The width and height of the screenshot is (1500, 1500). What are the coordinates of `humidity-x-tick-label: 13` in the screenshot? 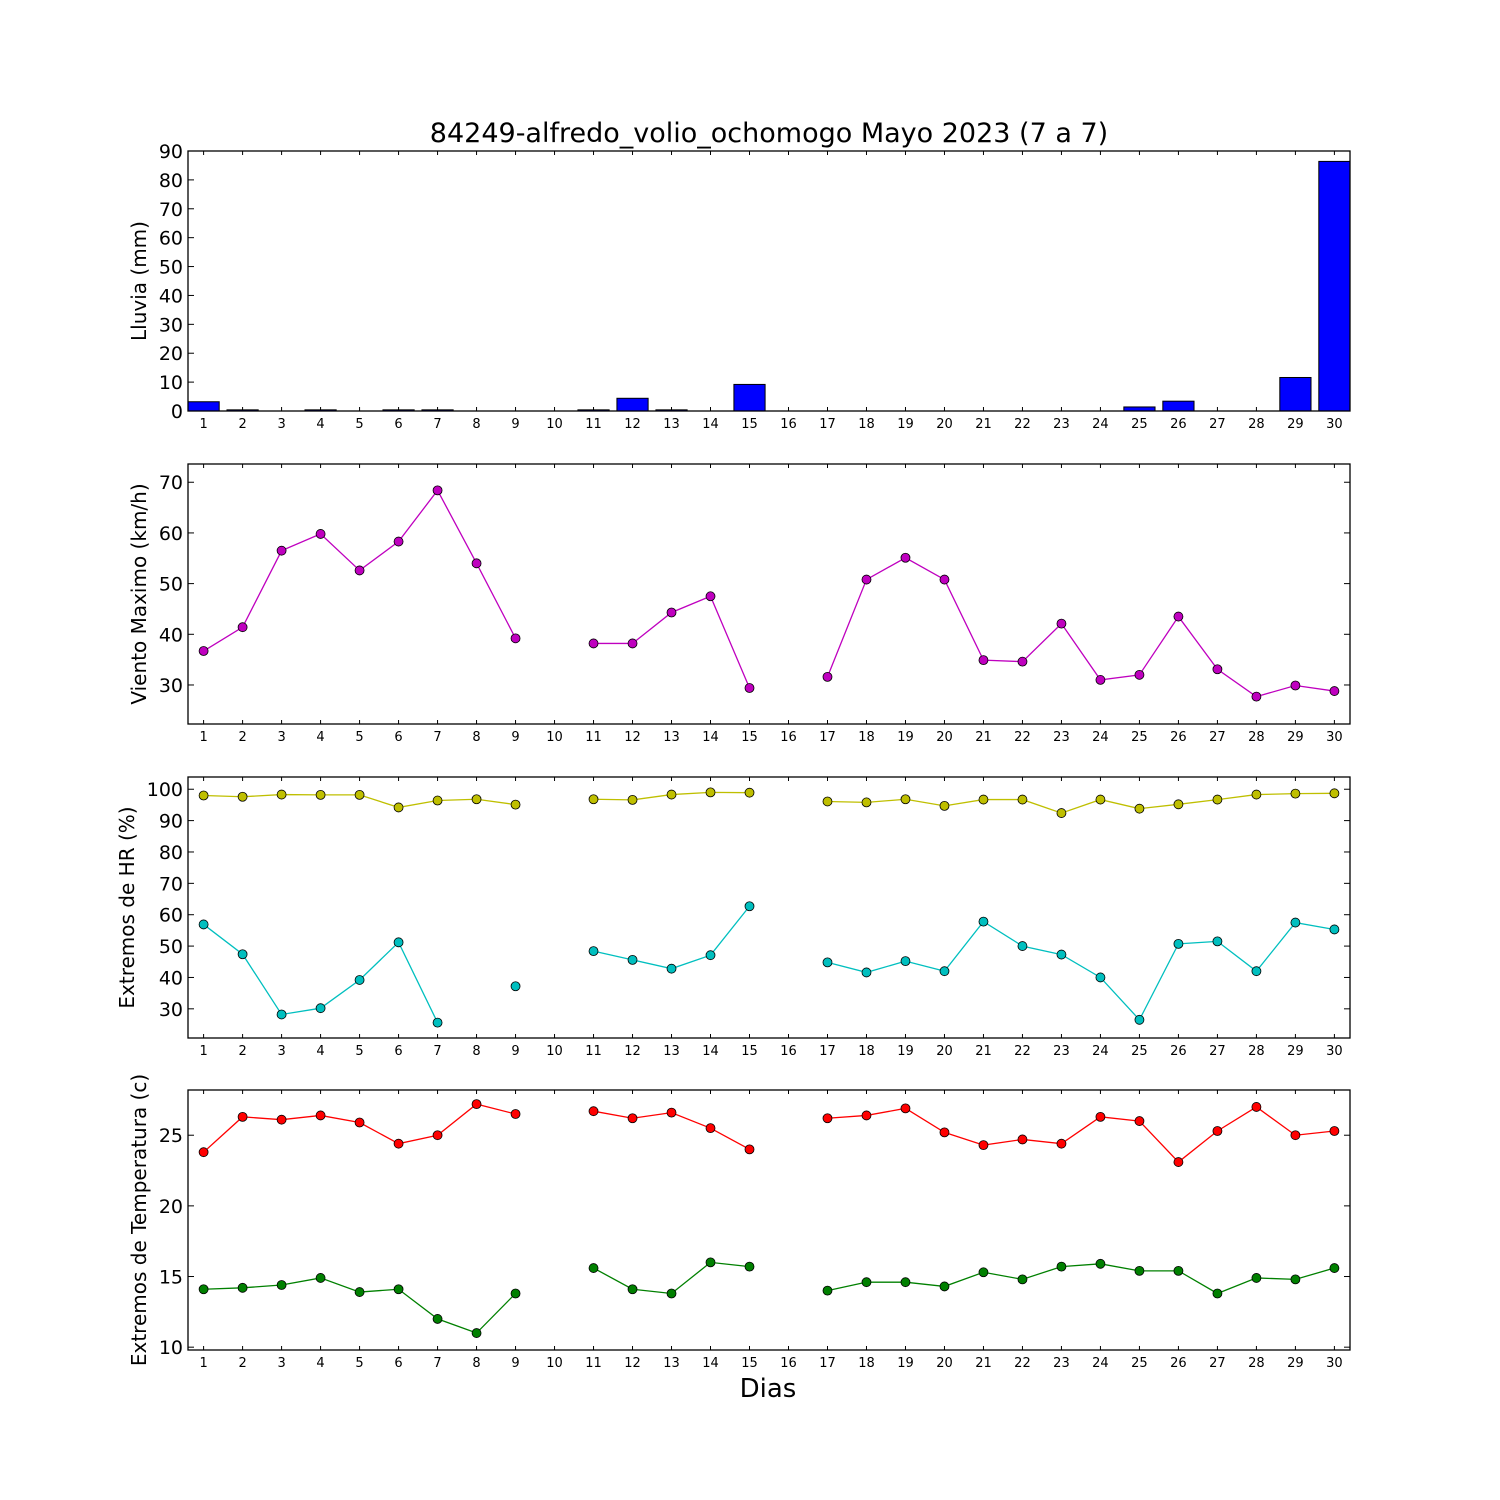 It's located at (671, 1051).